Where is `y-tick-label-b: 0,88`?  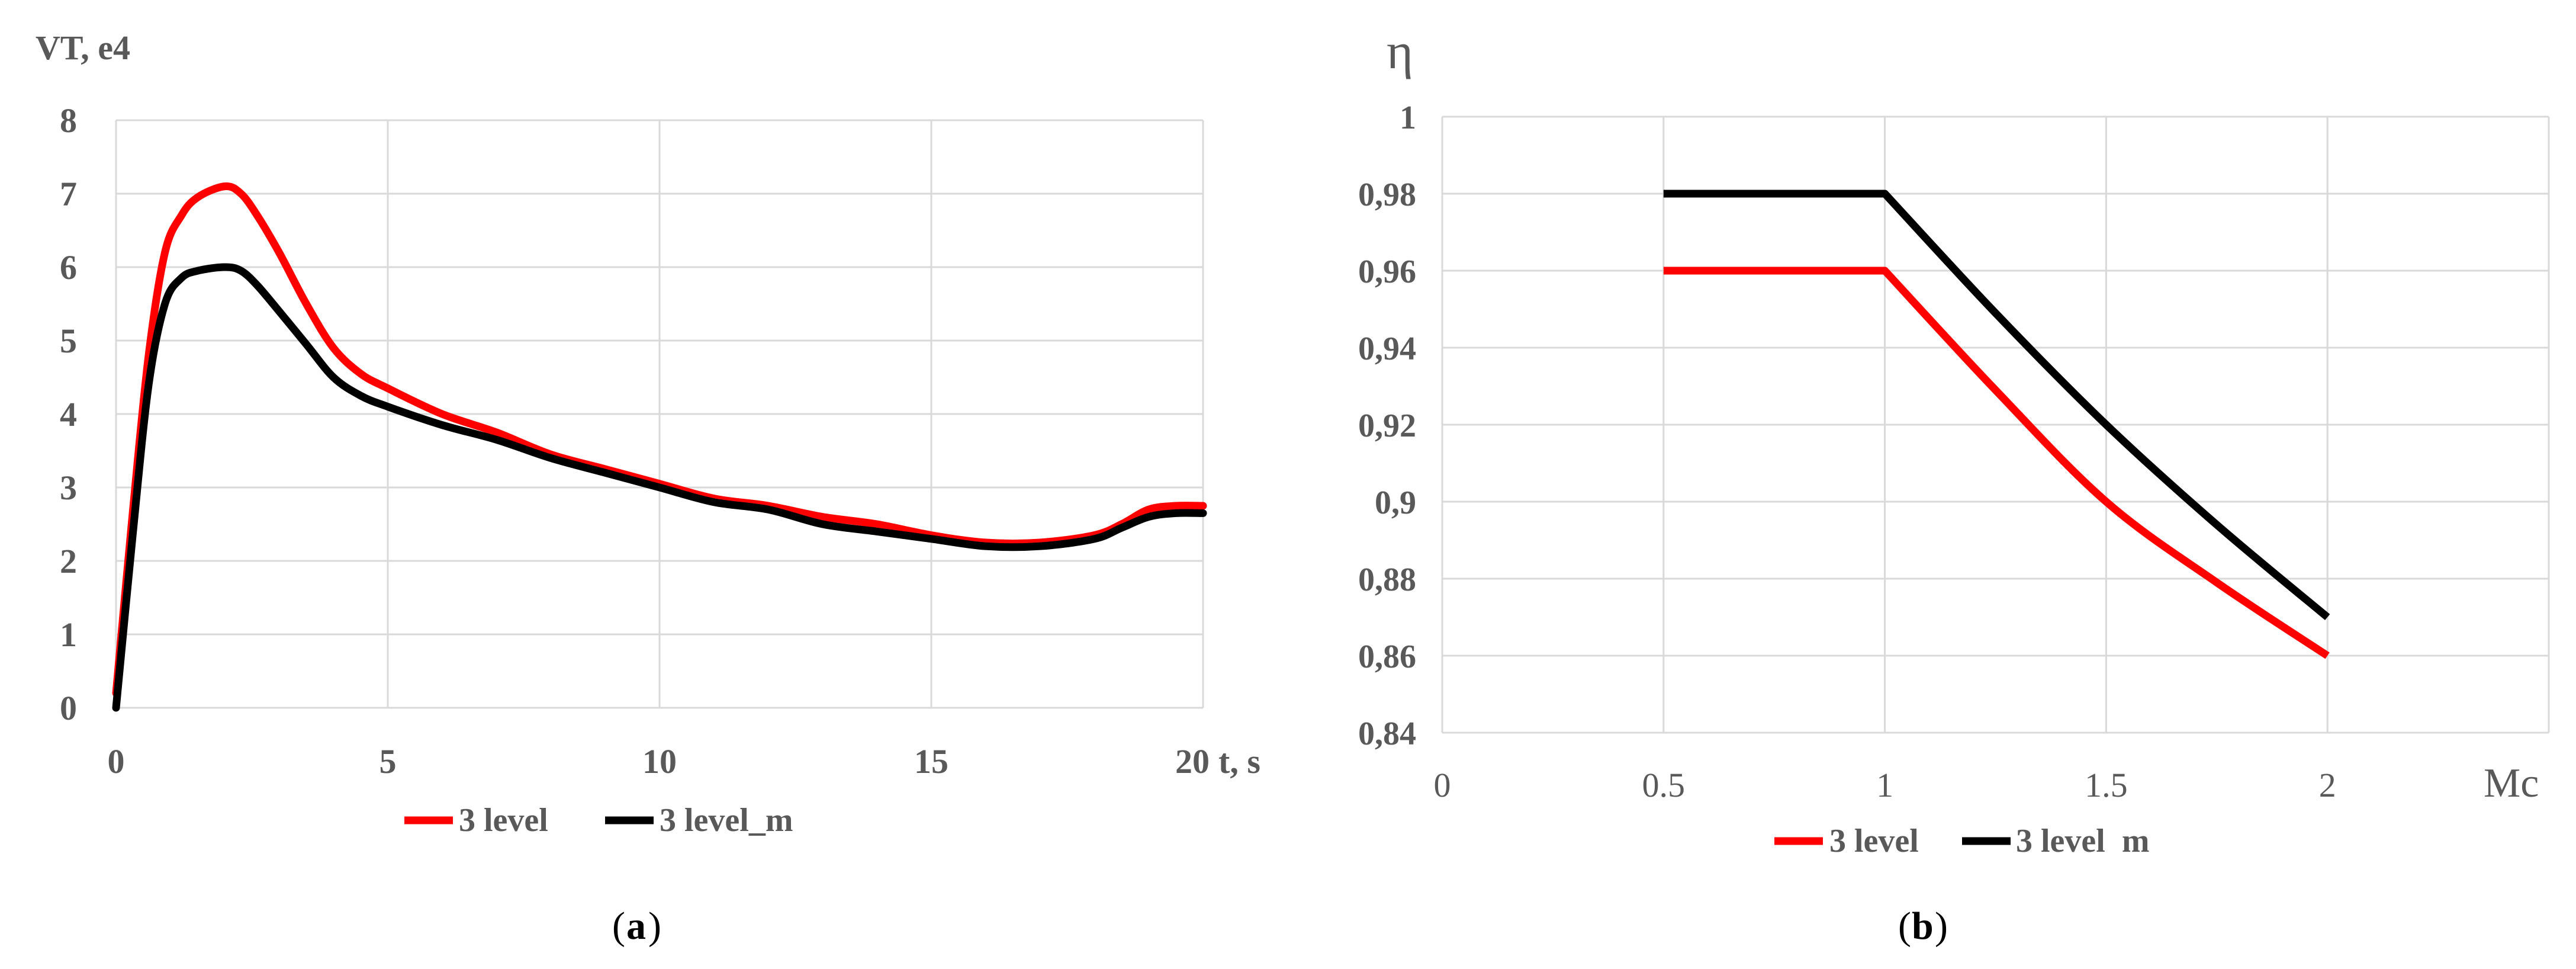 y-tick-label-b: 0,88 is located at coordinates (1387, 580).